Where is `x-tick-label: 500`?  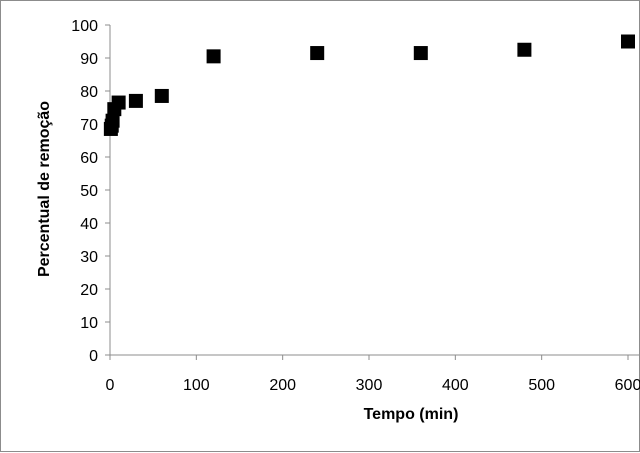
x-tick-label: 500 is located at coordinates (541, 385).